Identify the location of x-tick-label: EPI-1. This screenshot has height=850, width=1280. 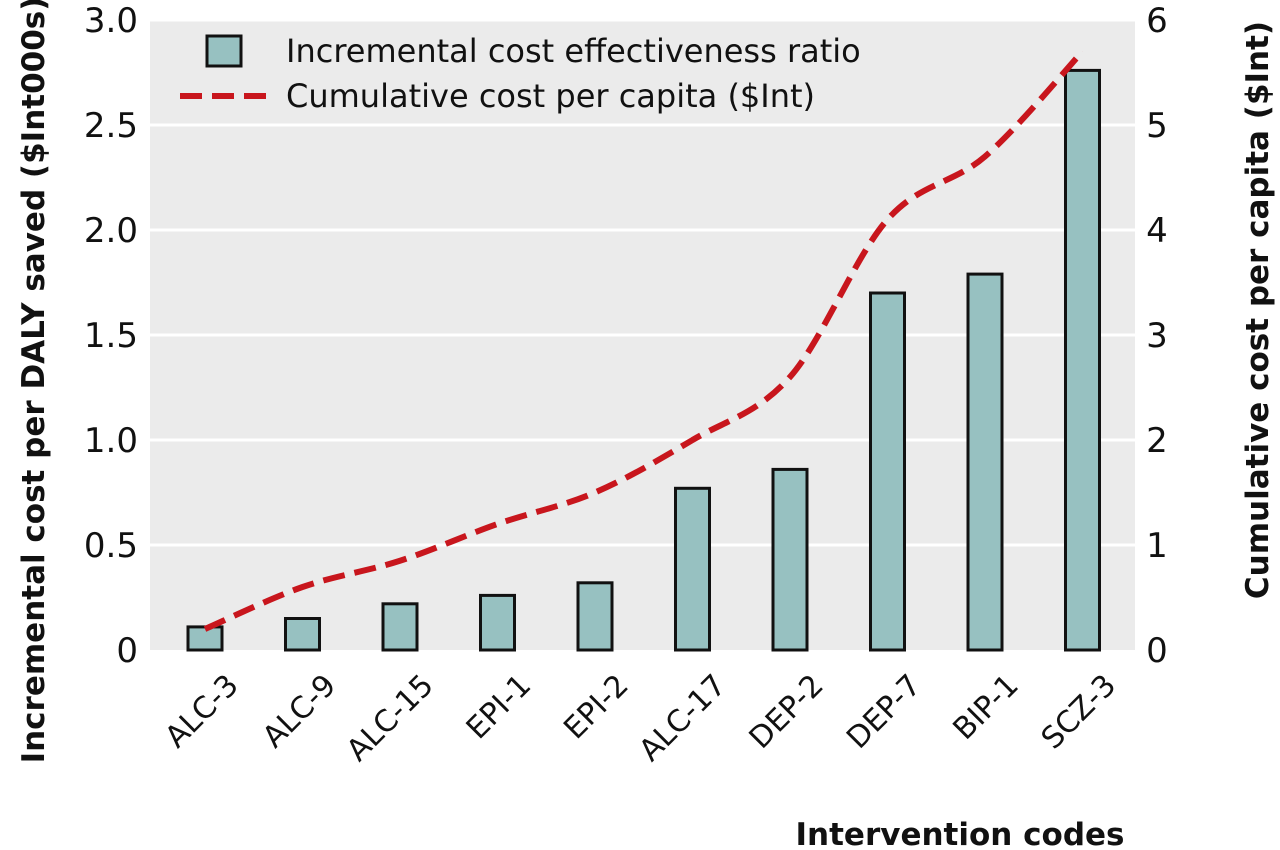
(499, 707).